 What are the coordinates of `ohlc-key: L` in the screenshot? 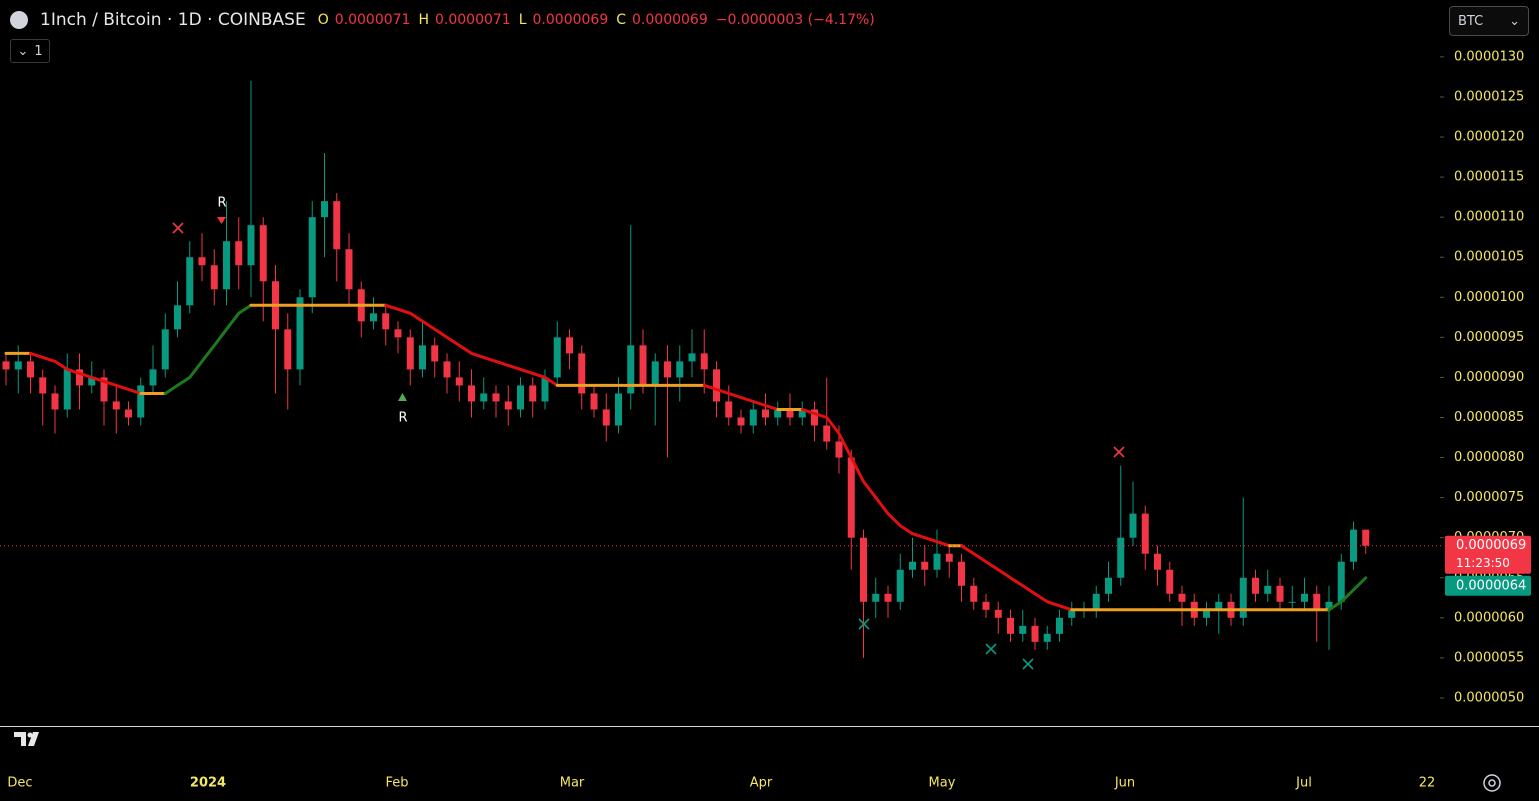 It's located at (522, 20).